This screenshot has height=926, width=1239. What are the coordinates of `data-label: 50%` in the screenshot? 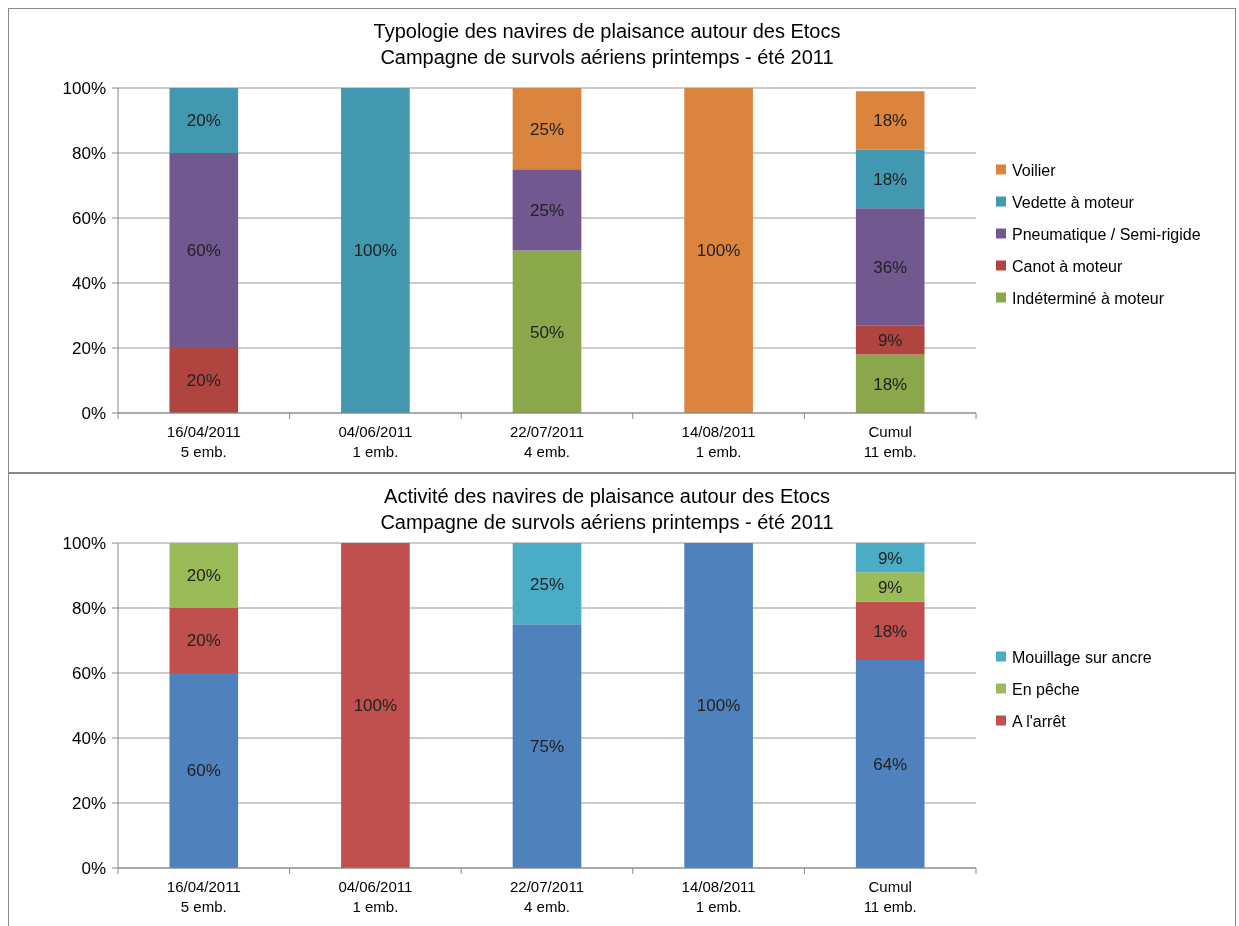 It's located at (547, 332).